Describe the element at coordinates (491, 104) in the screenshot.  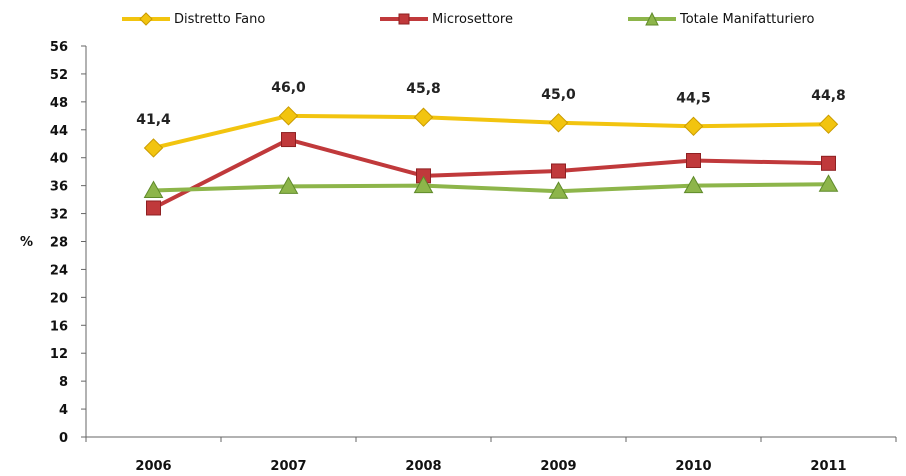
I see `data-labels: 41,4 46,0 45,8 45,0 44,5 44,8` at that location.